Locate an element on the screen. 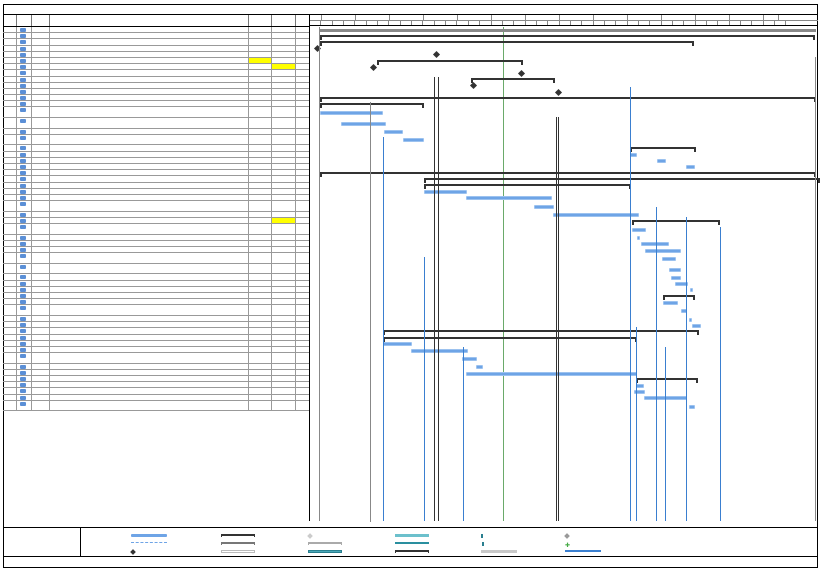 The height and width of the screenshot is (573, 823). col-duration is located at coordinates (260, 20).